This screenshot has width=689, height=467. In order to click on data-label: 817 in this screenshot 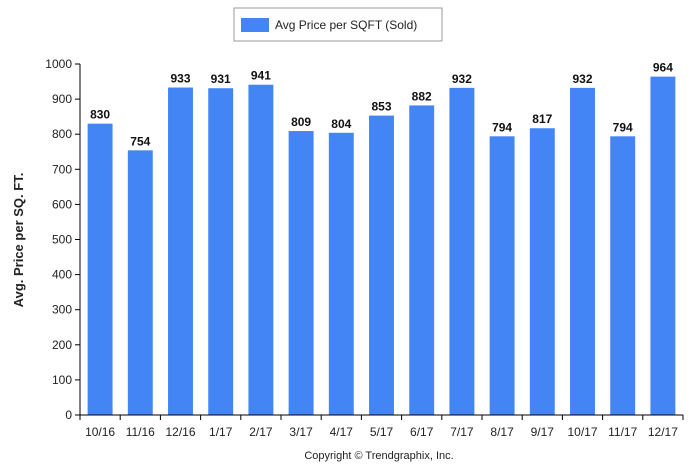, I will do `click(542, 119)`.